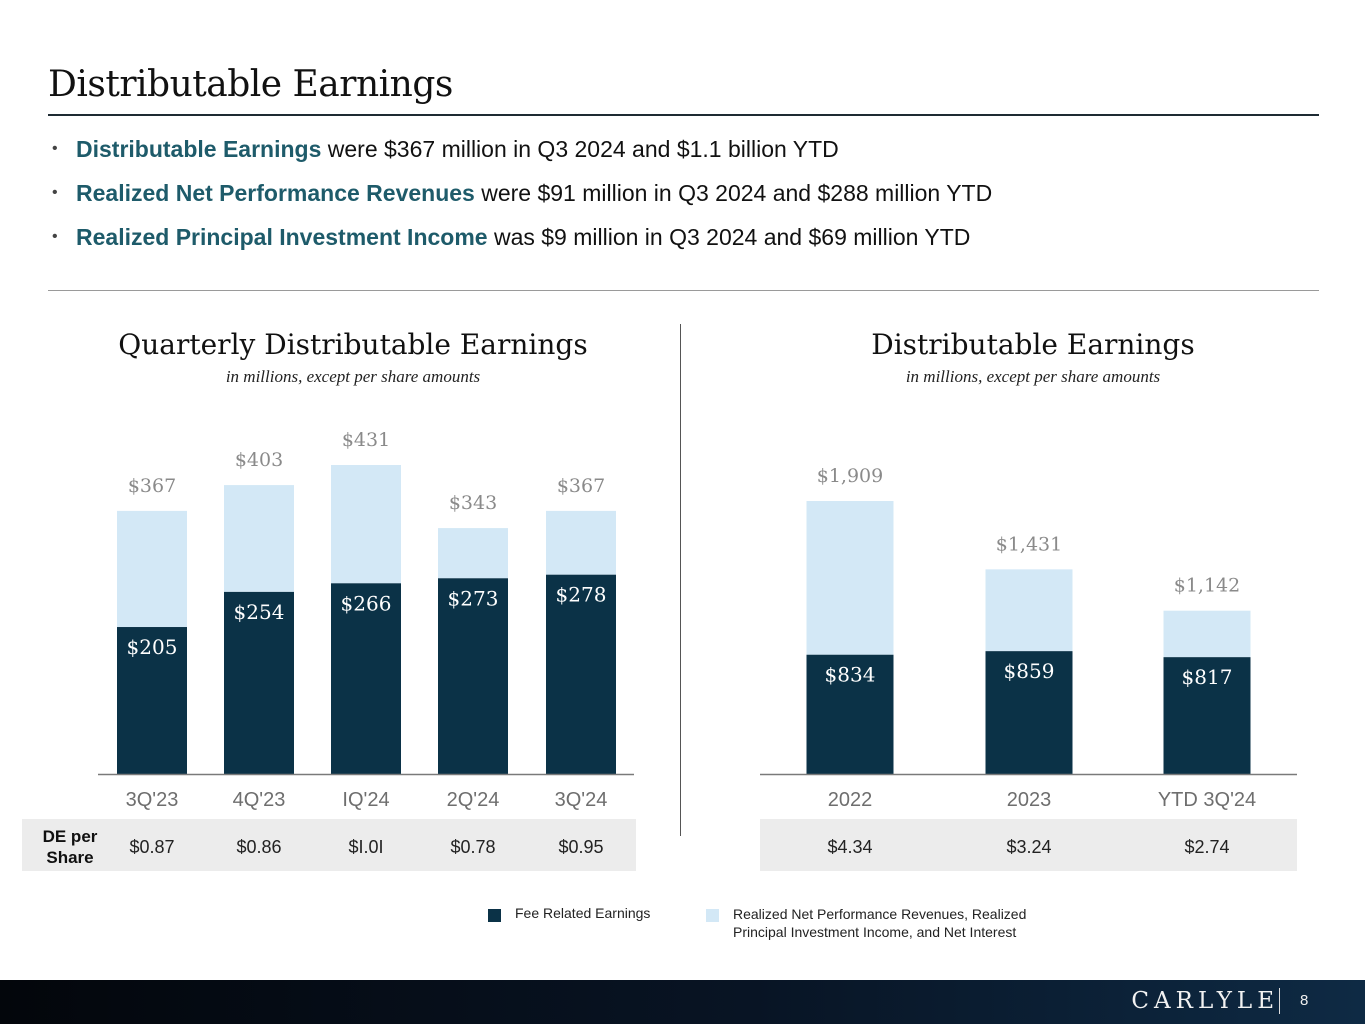  I want to click on a-total-label-1: $1,431, so click(1029, 544).